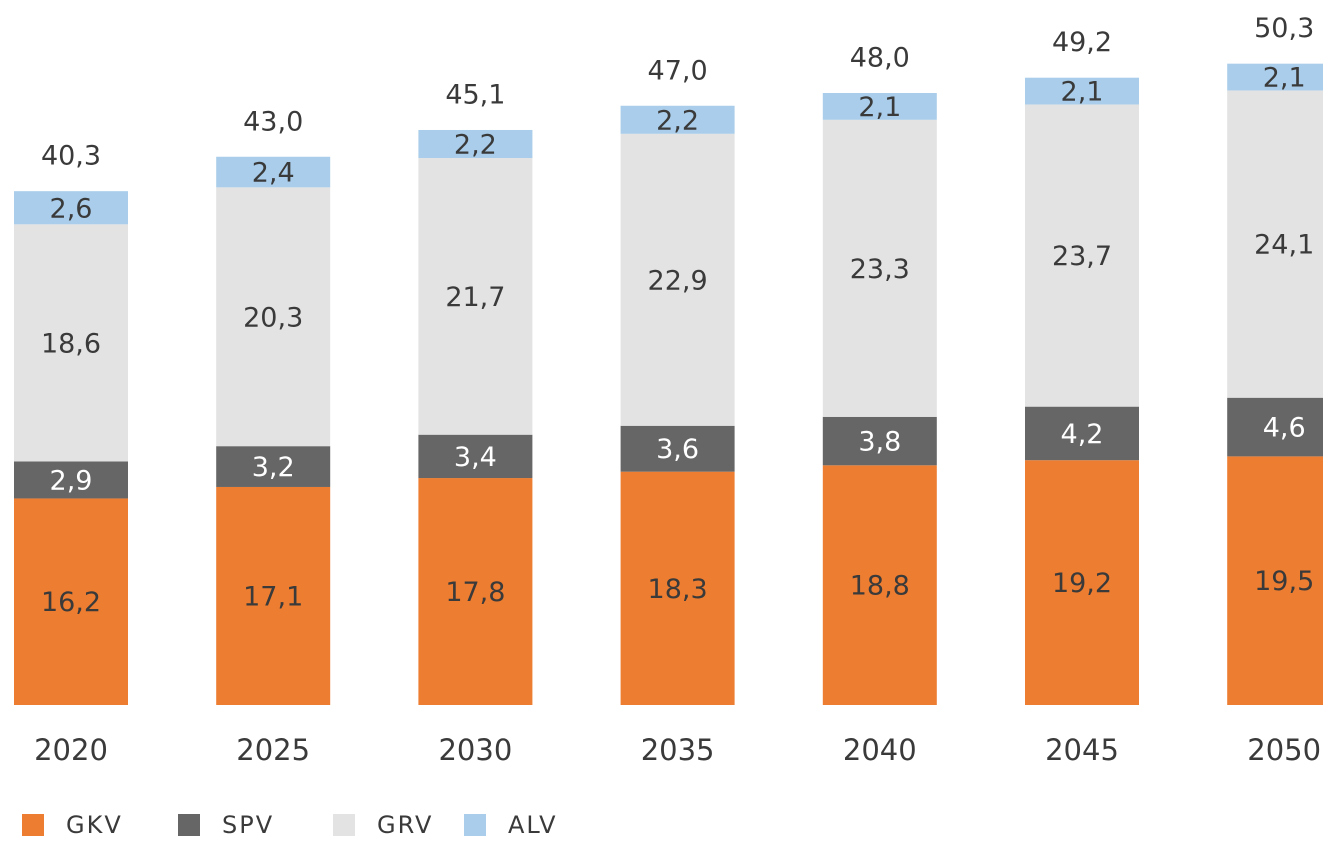  What do you see at coordinates (405, 825) in the screenshot?
I see `legend-label: GRV` at bounding box center [405, 825].